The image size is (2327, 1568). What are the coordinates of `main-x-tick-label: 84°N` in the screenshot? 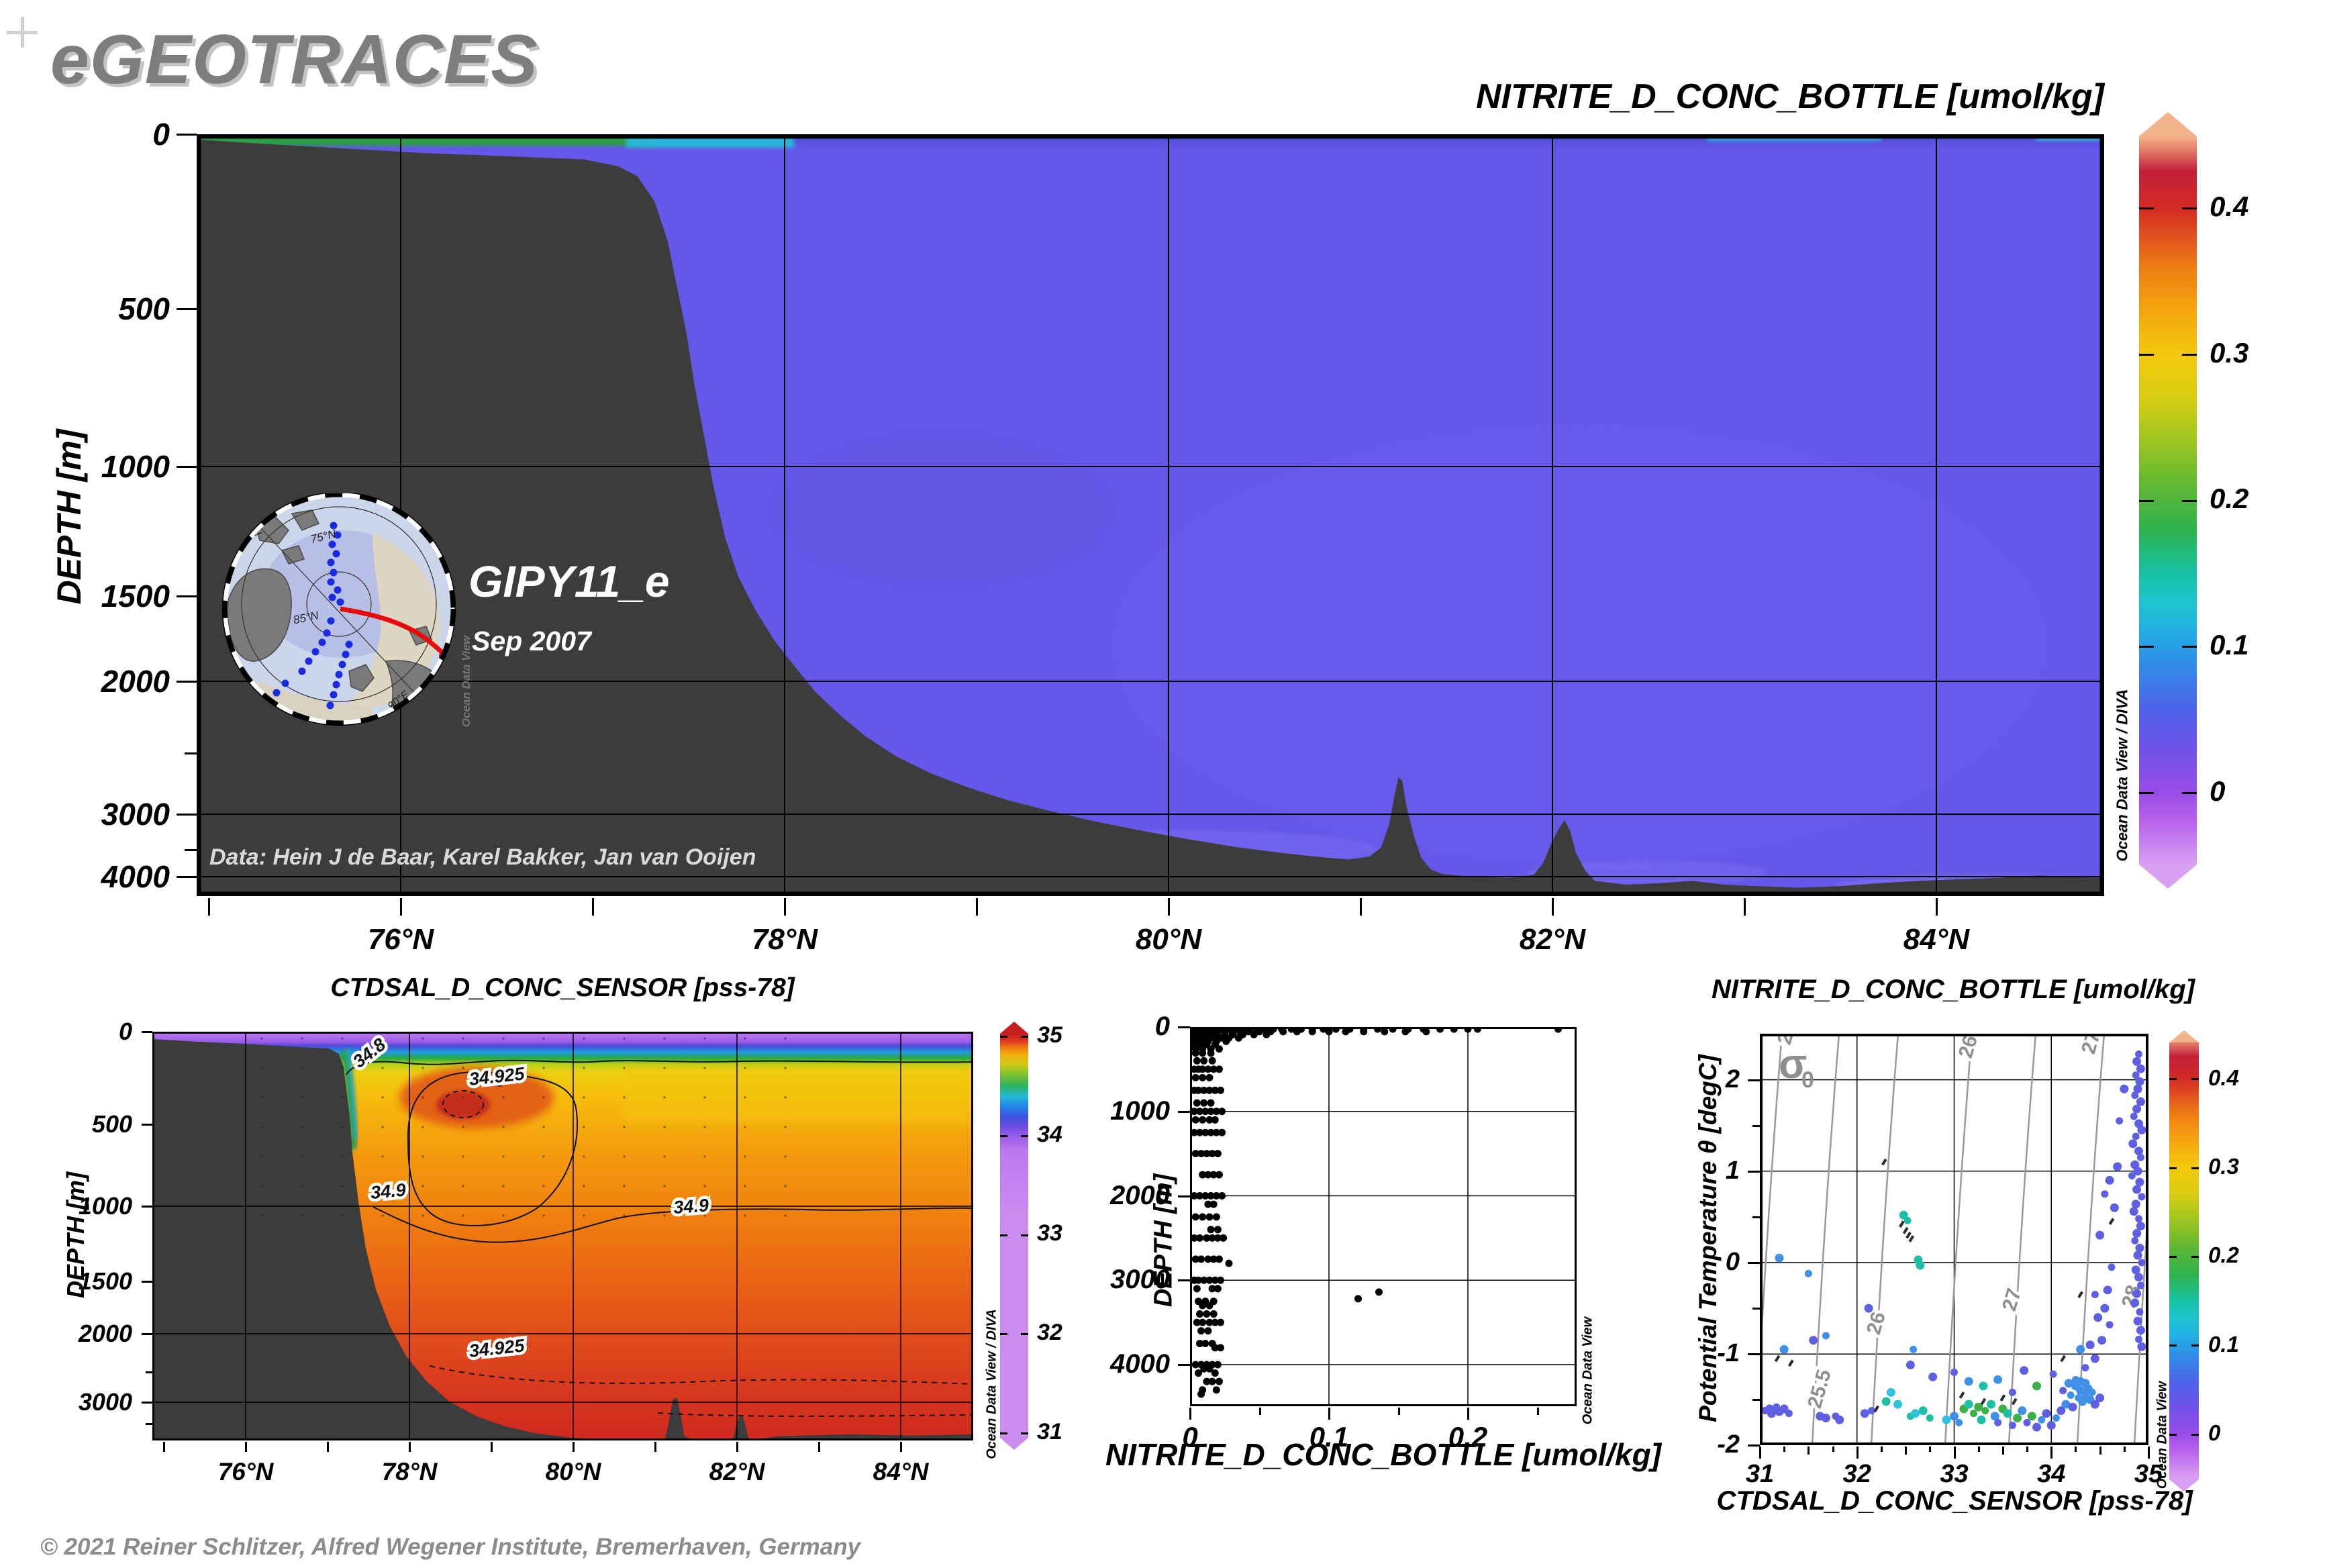 It's located at (1936, 940).